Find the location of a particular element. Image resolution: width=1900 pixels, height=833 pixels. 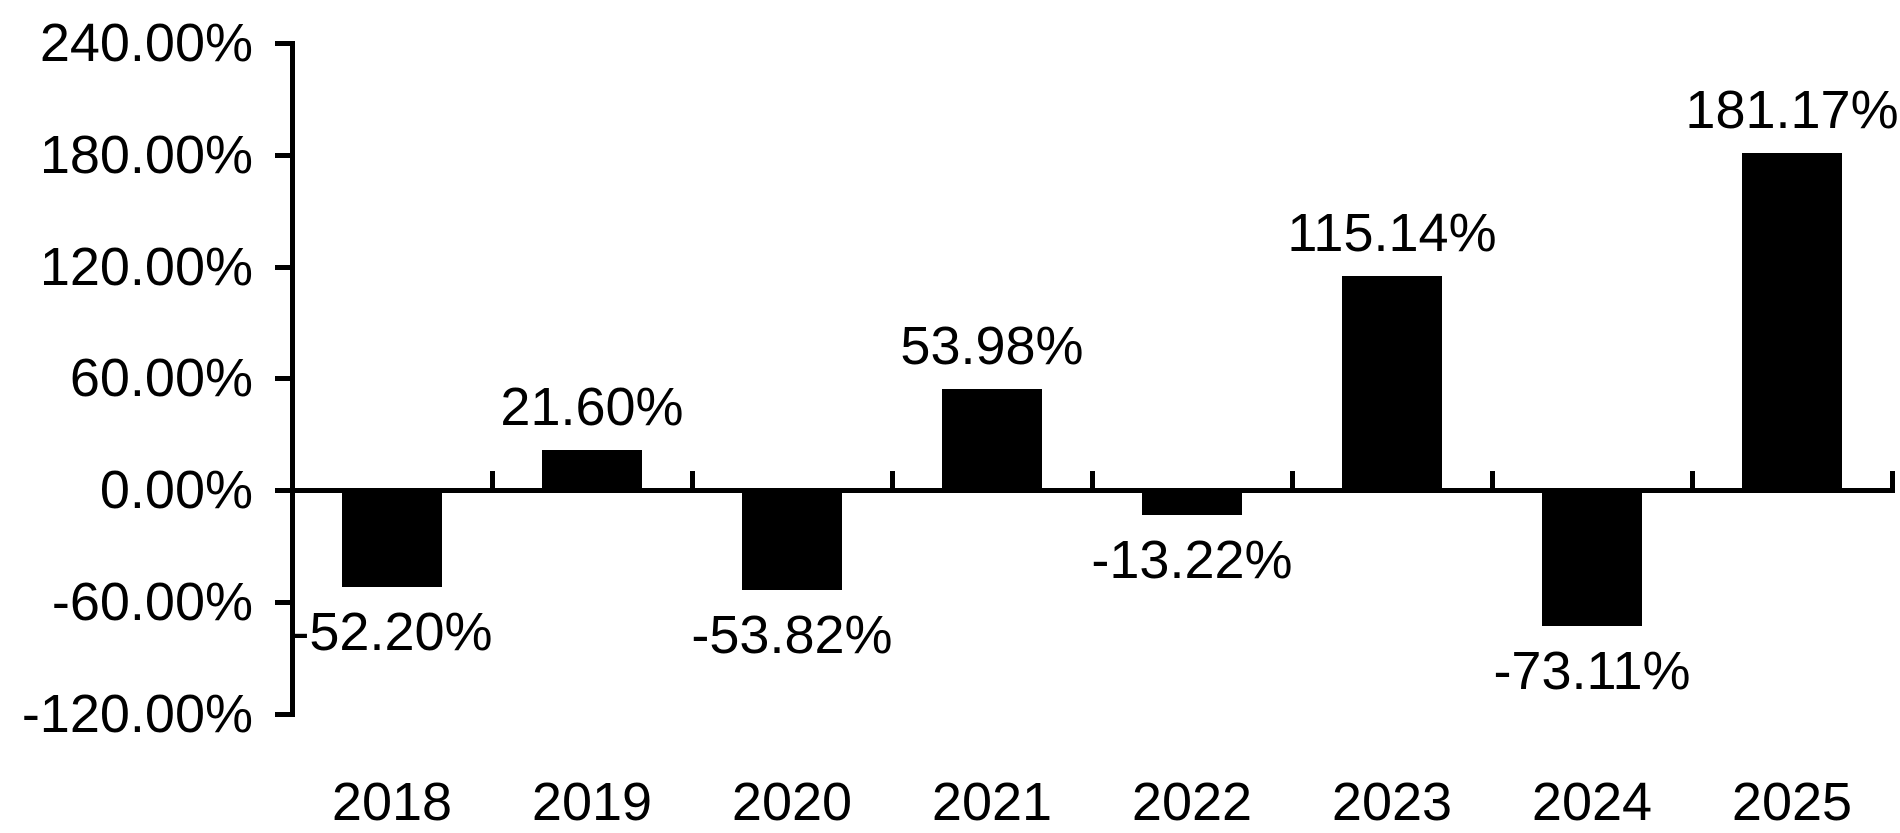

x-axis-category-label: 2023 is located at coordinates (1392, 802).